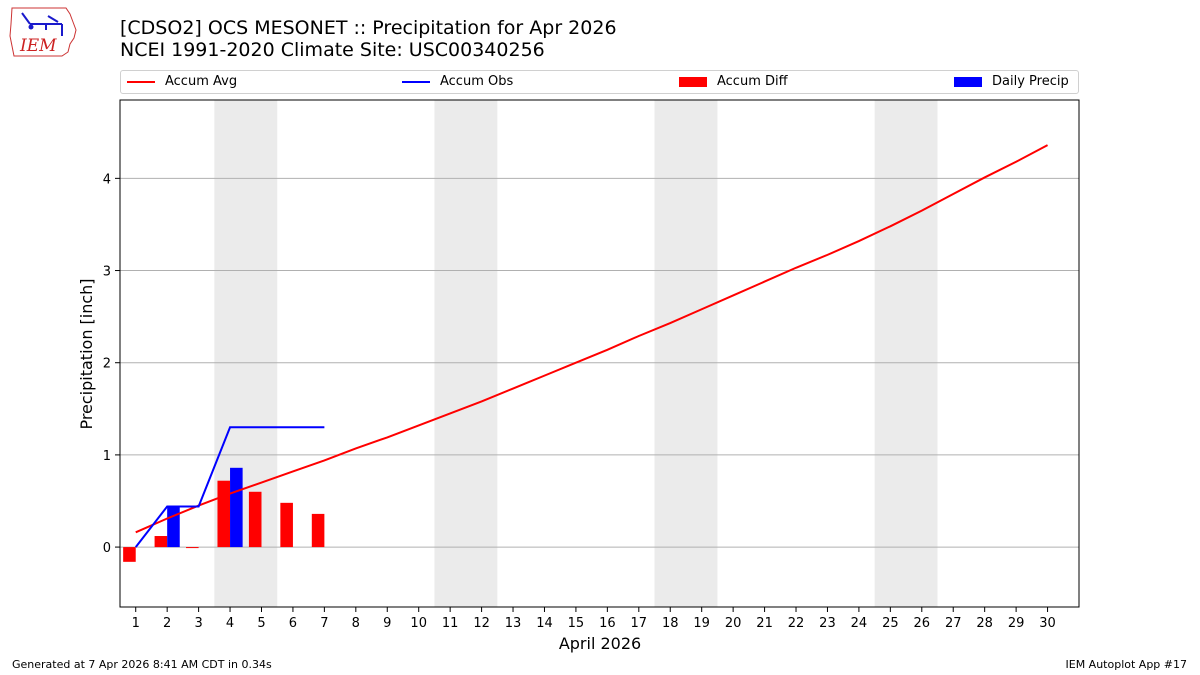 This screenshot has height=675, width=1200. What do you see at coordinates (31, 27) in the screenshot?
I see `sensor-dot-icon` at bounding box center [31, 27].